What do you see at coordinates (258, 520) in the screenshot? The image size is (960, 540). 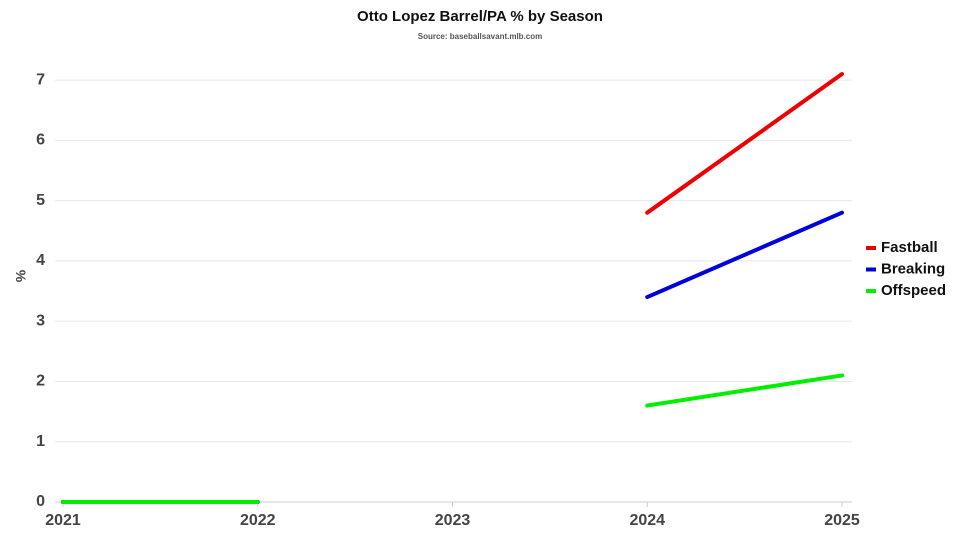 I see `x-tick-label: 2022` at bounding box center [258, 520].